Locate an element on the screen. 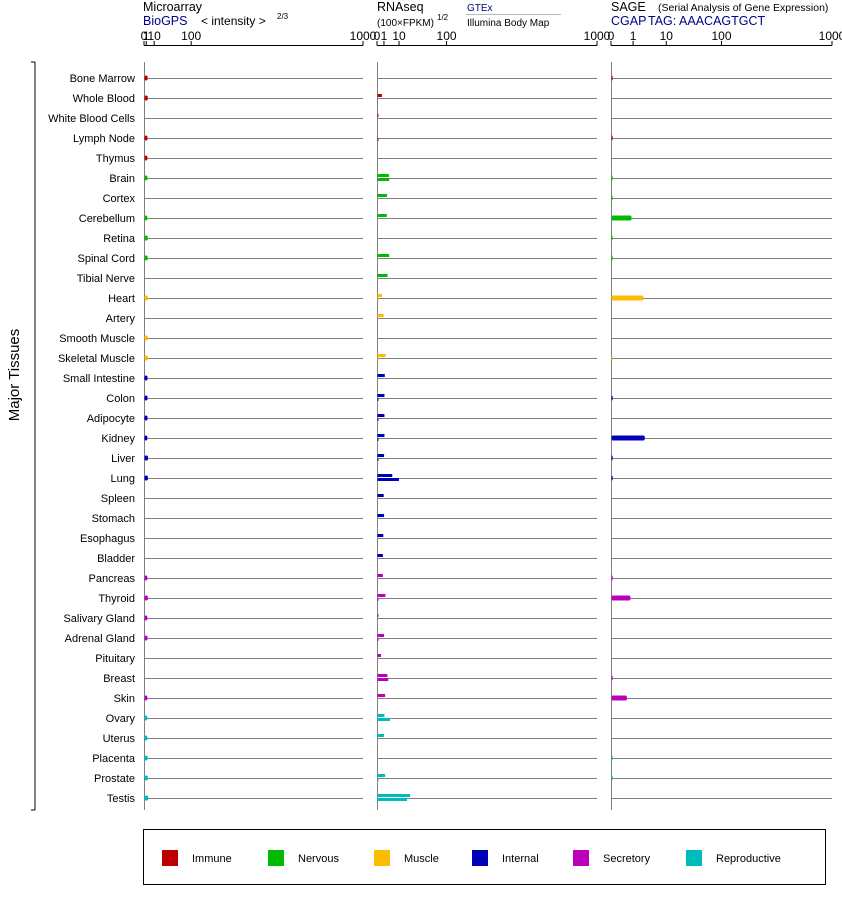  category-label: Spleen is located at coordinates (118, 499).